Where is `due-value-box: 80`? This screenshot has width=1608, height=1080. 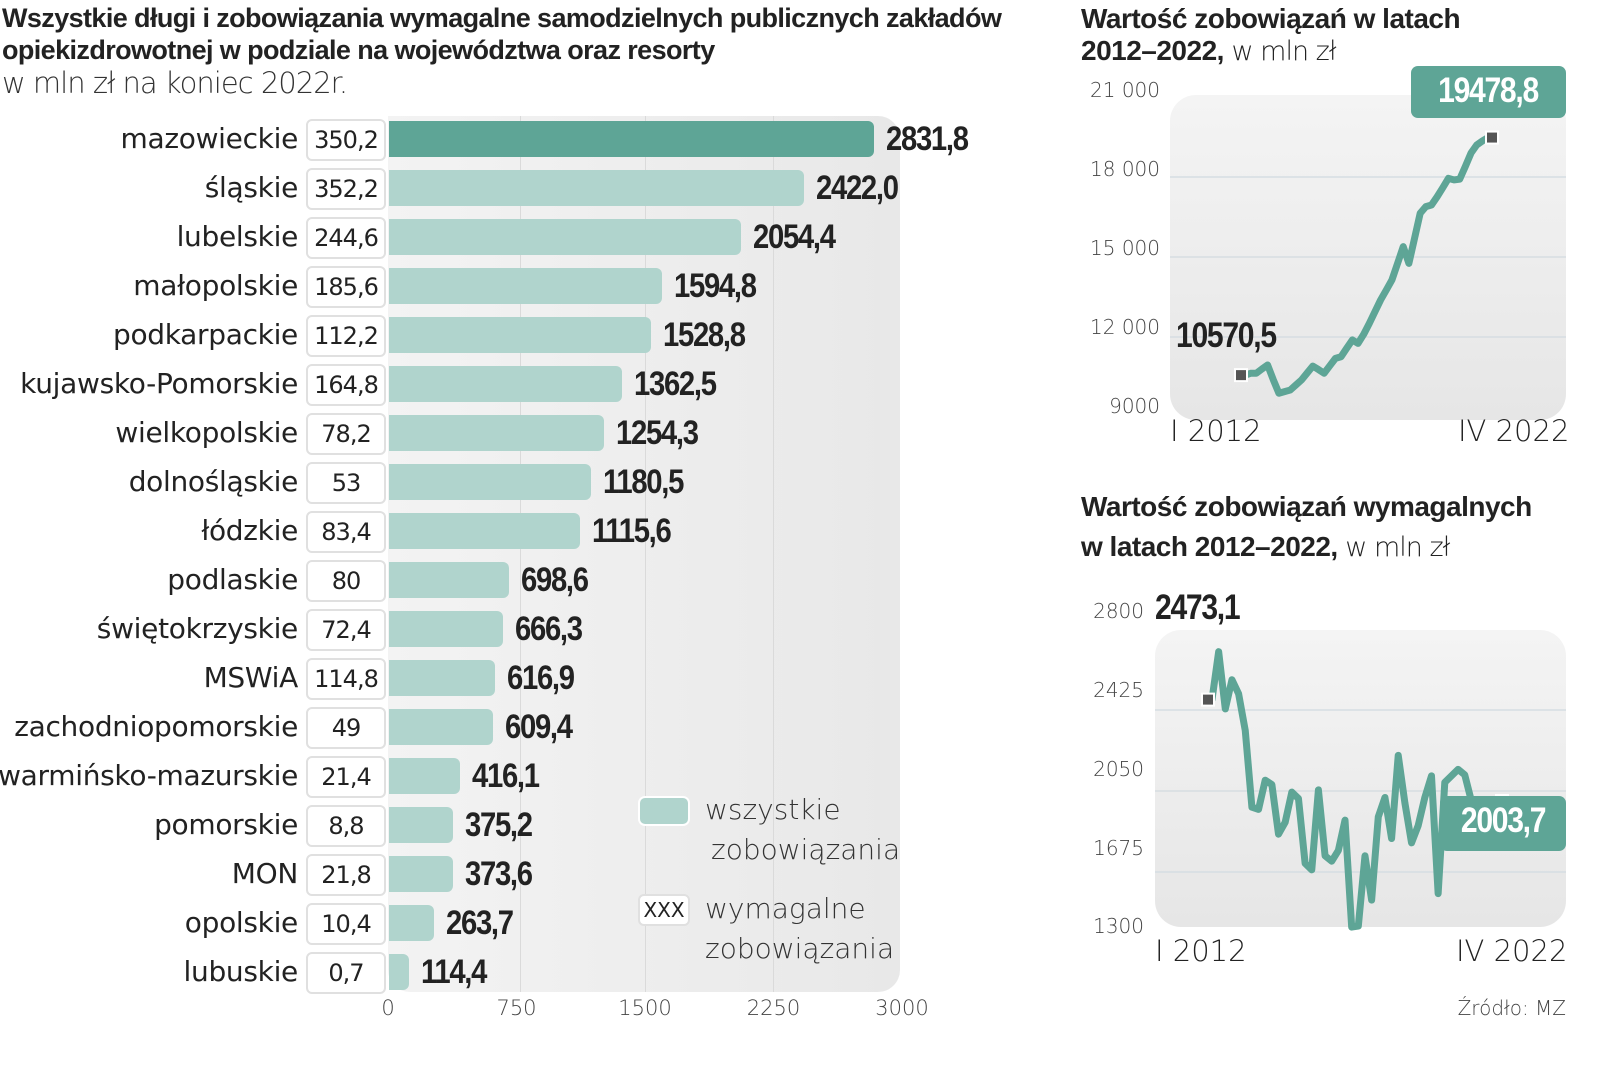
due-value-box: 80 is located at coordinates (346, 581).